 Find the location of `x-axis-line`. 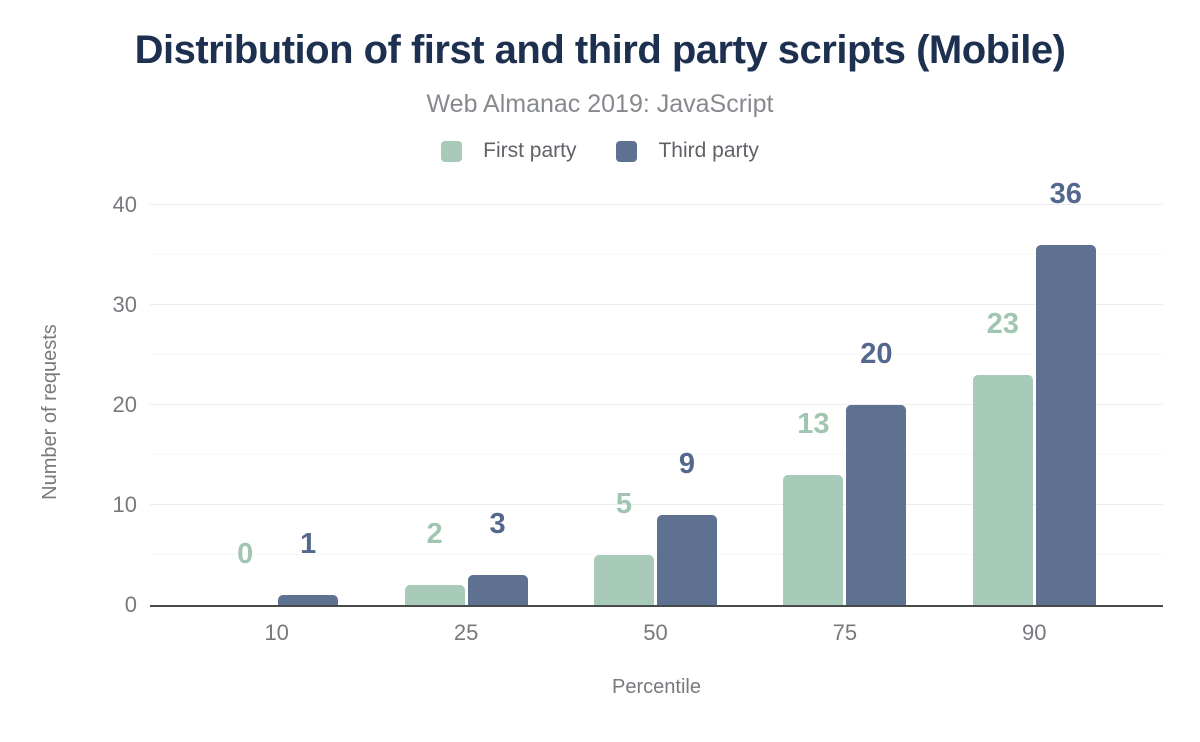

x-axis-line is located at coordinates (656, 606).